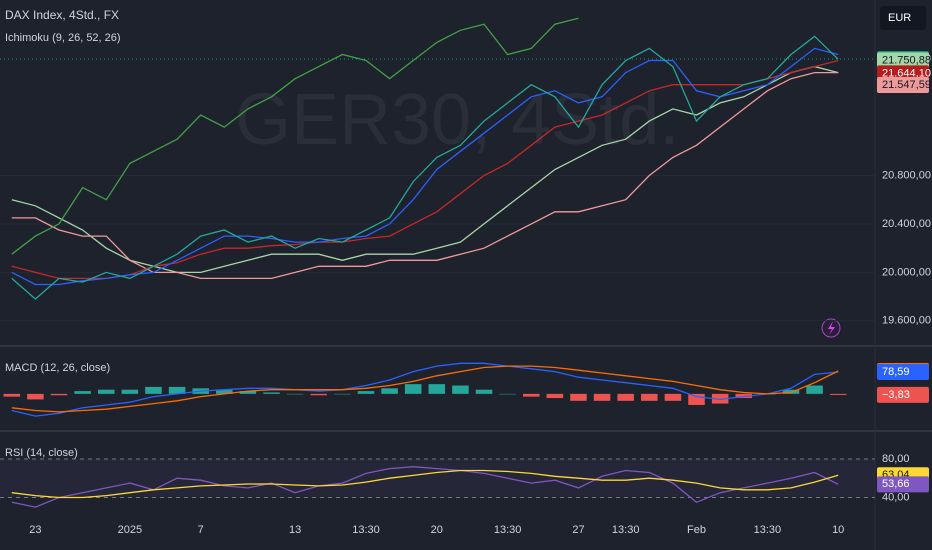 The height and width of the screenshot is (550, 932). I want to click on x-tick-label: 10, so click(838, 530).